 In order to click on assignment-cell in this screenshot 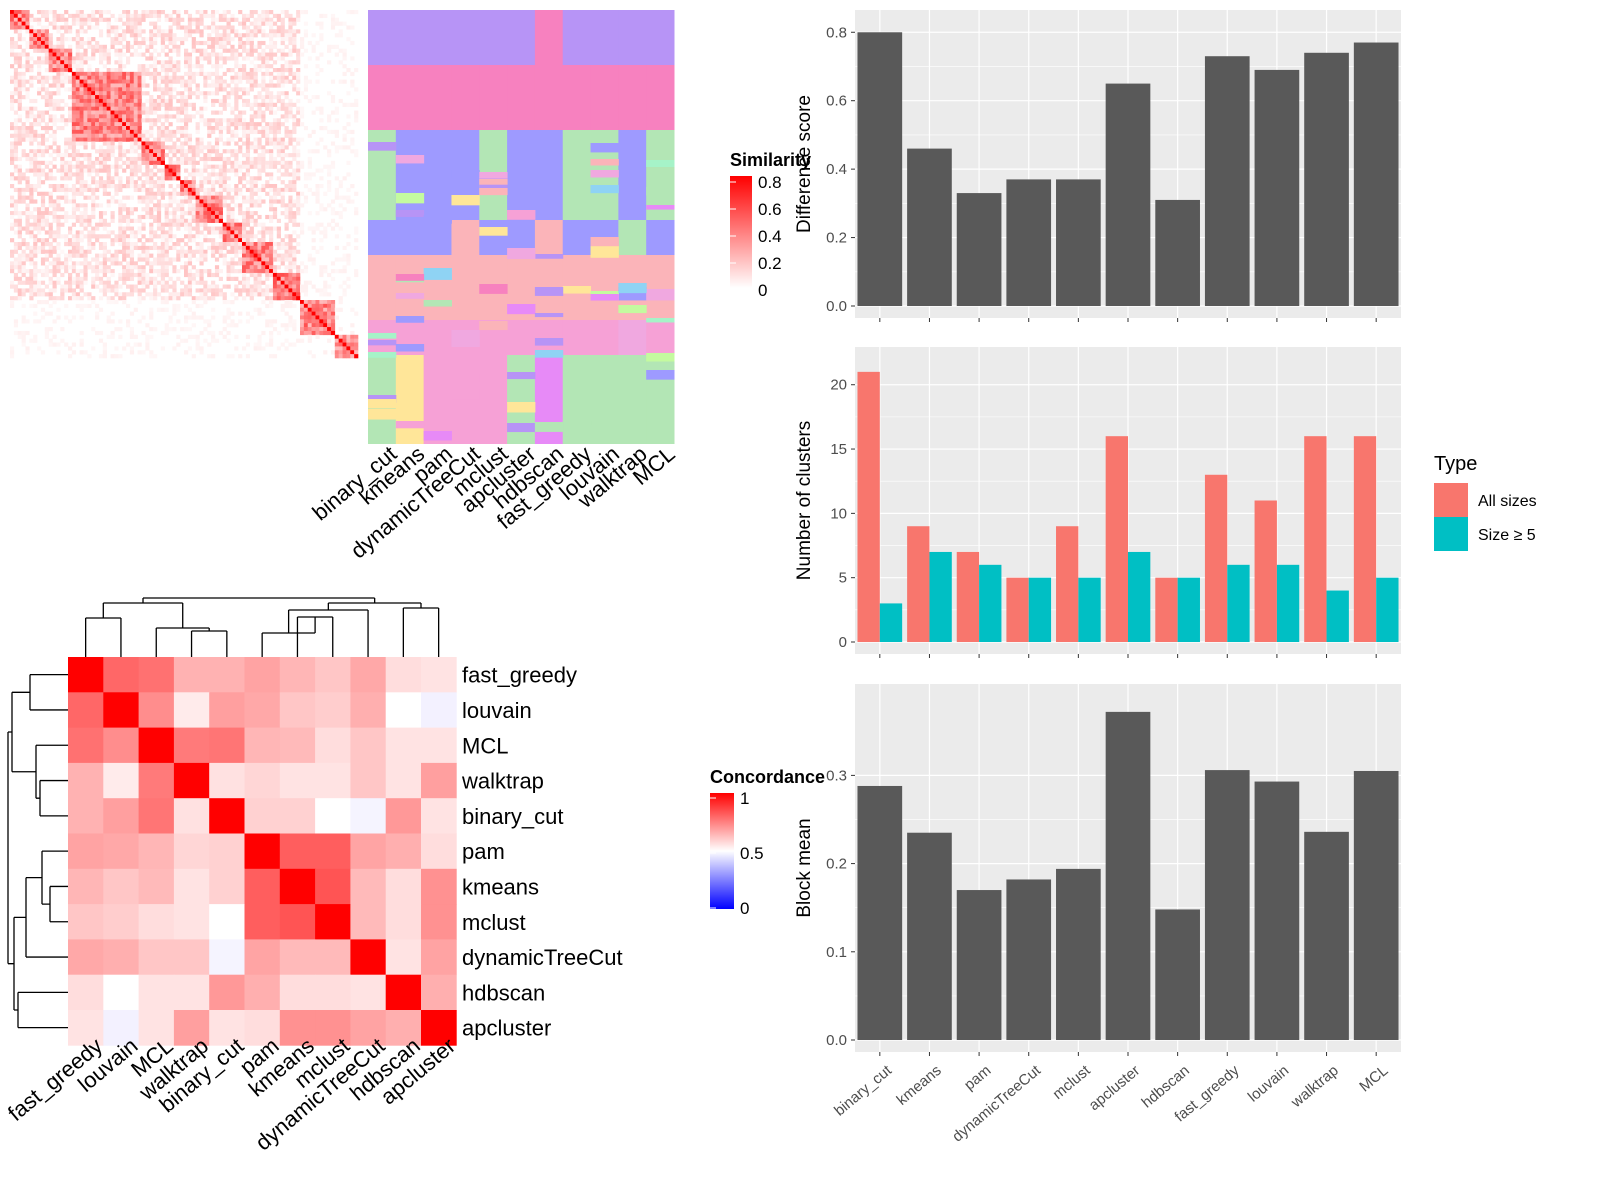, I will do `click(437, 274)`.